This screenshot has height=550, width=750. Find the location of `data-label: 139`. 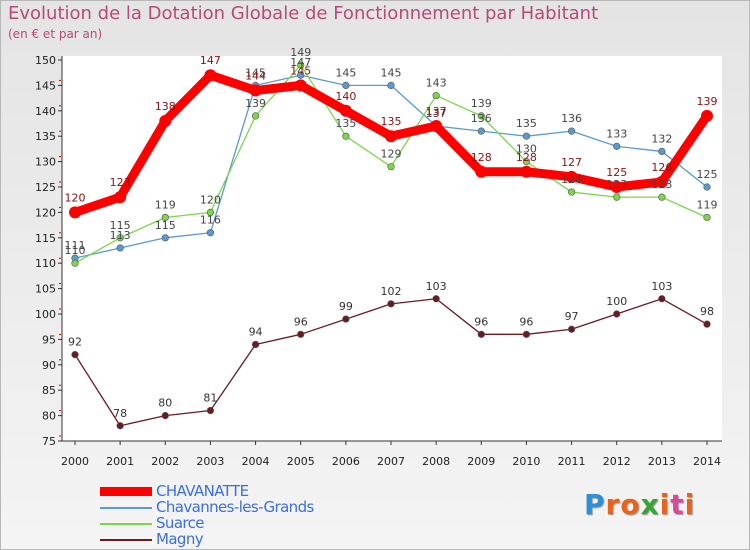

data-label: 139 is located at coordinates (481, 103).